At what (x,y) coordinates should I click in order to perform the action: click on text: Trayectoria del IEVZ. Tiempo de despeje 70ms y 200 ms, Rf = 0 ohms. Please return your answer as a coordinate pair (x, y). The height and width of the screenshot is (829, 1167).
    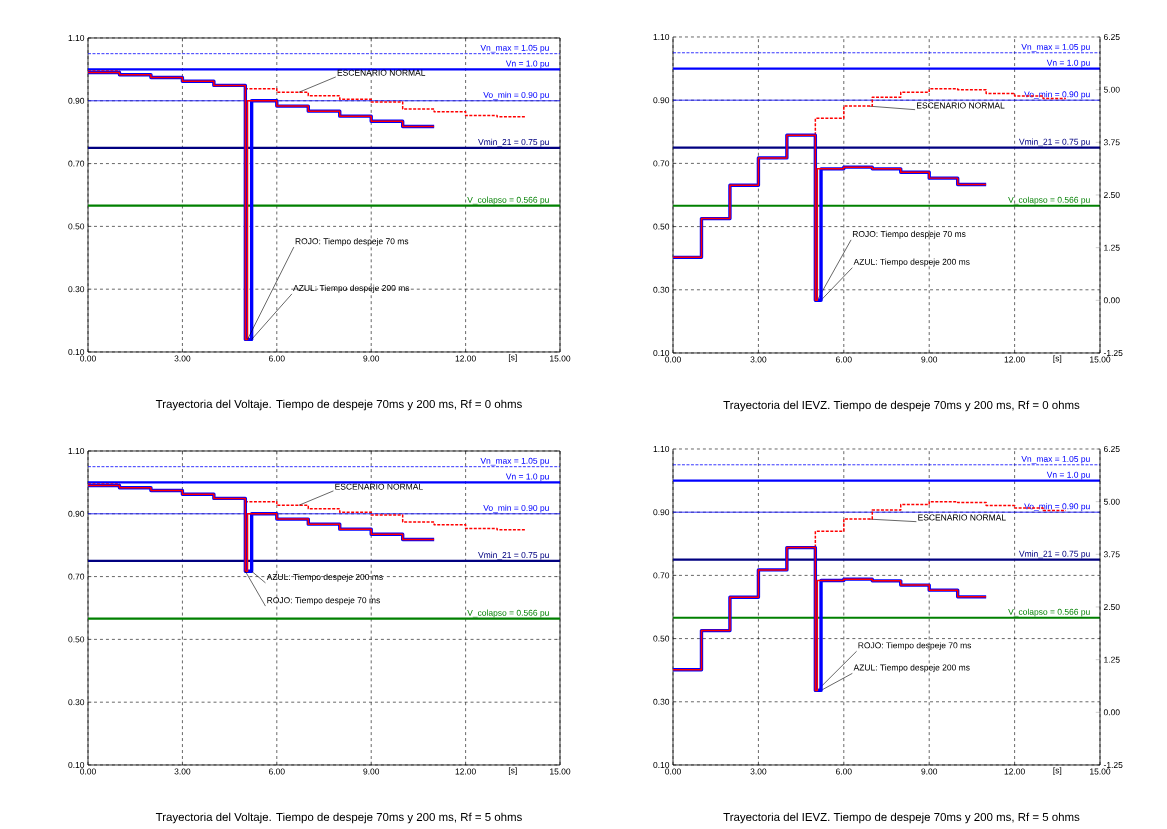
    Looking at the image, I should click on (901, 406).